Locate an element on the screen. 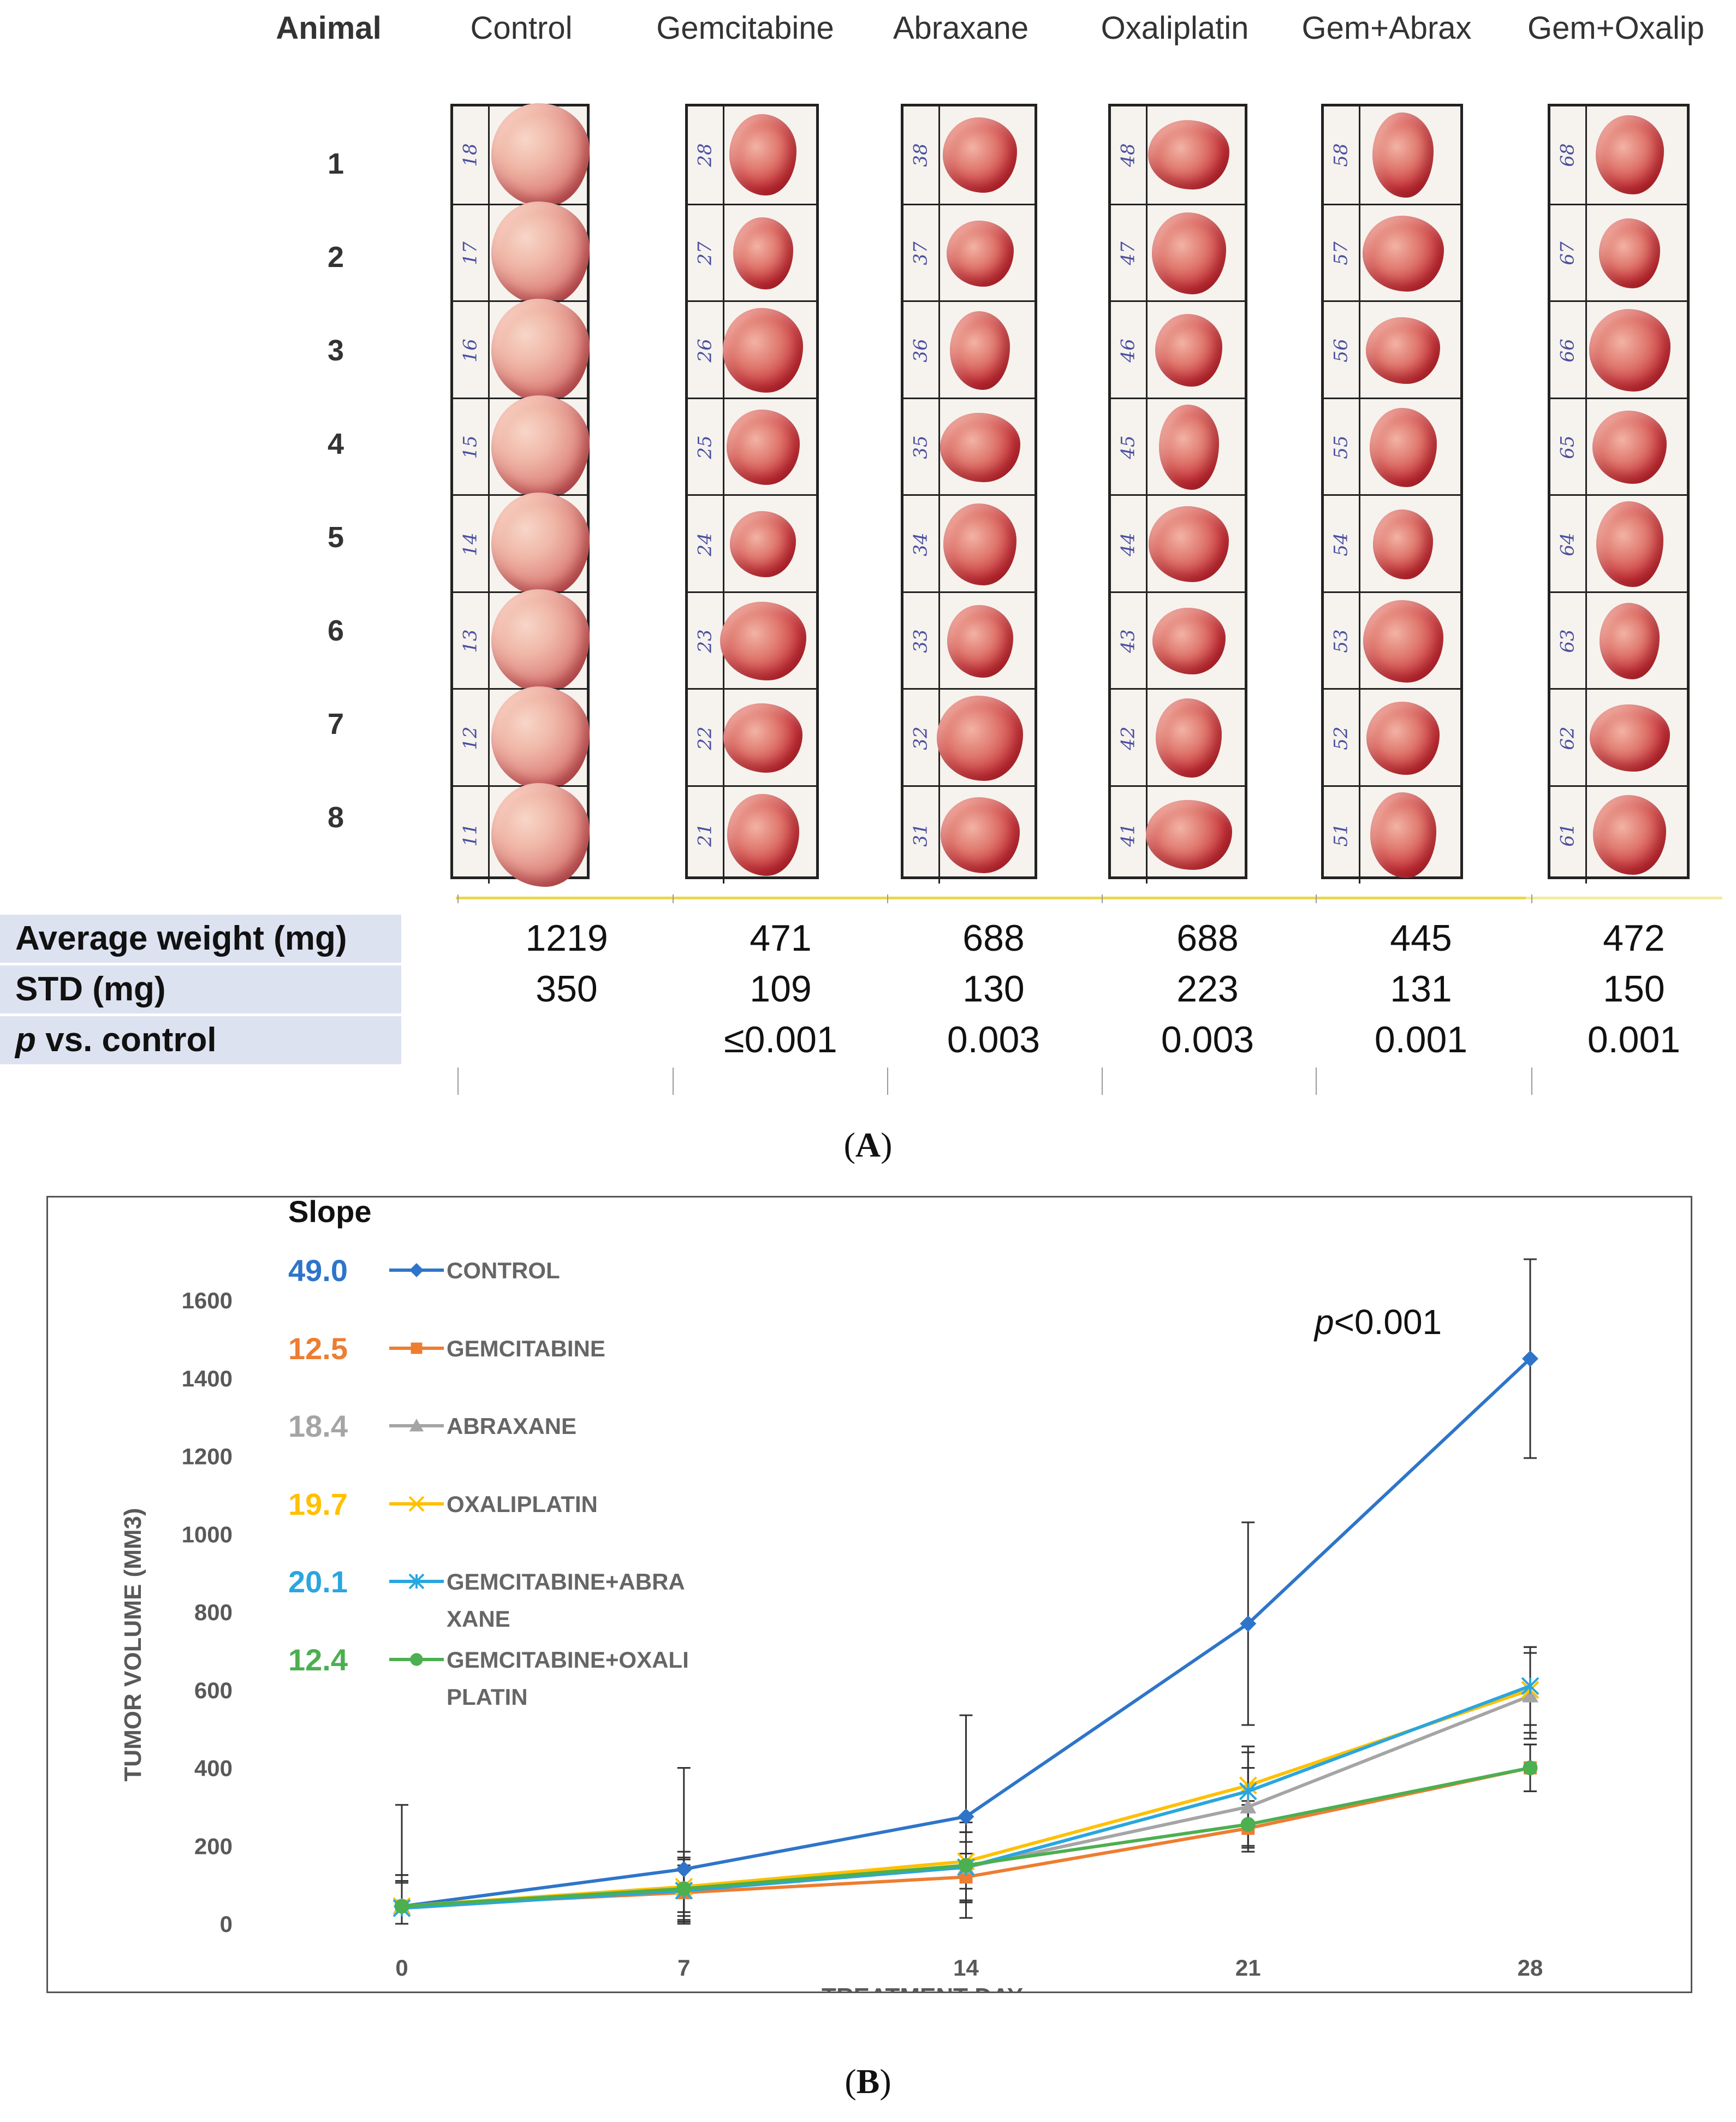 The height and width of the screenshot is (2122, 1736). specimen-cell: 45 is located at coordinates (1178, 446).